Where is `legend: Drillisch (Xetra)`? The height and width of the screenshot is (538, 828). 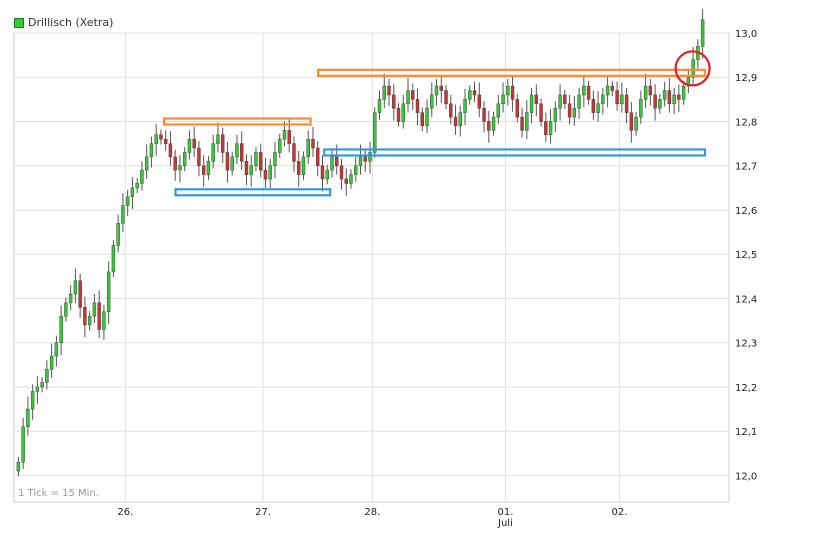 legend: Drillisch (Xetra) is located at coordinates (63, 22).